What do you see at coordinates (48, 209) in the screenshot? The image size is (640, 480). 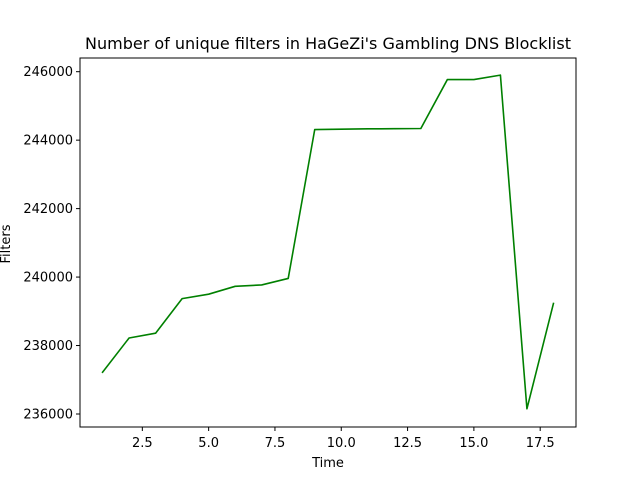 I see `y-tick-label: 242000` at bounding box center [48, 209].